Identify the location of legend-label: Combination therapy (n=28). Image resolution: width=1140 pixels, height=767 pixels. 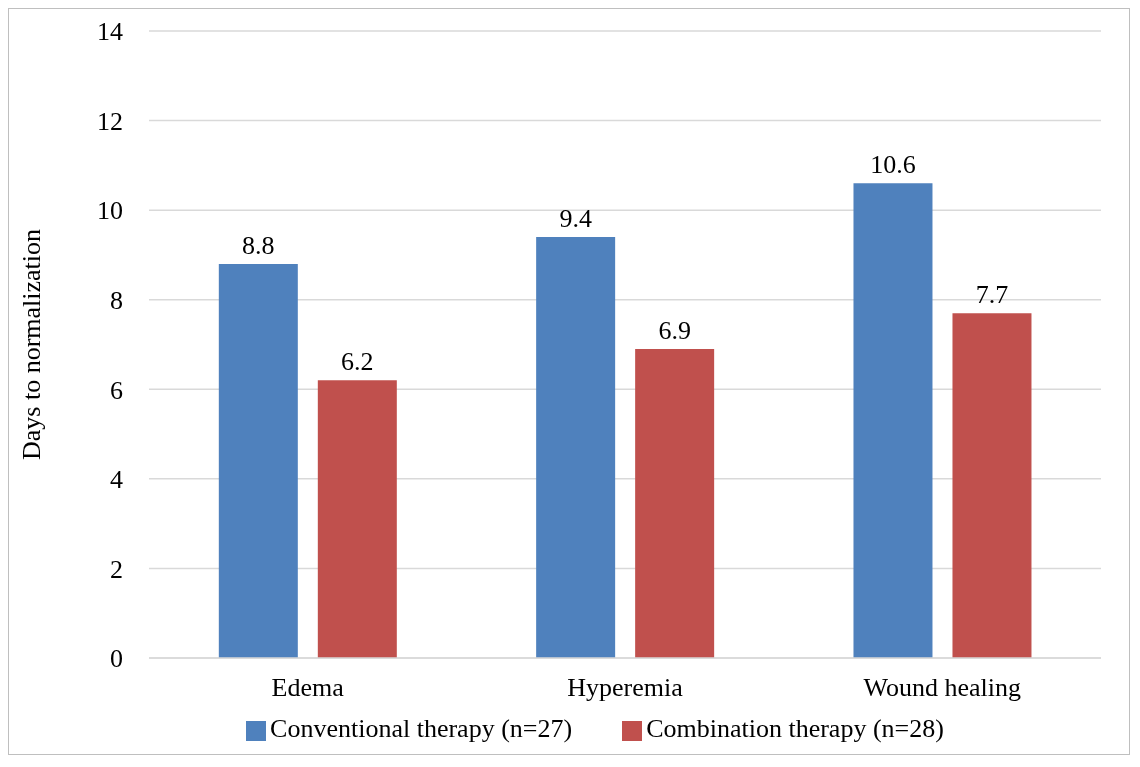
(795, 728).